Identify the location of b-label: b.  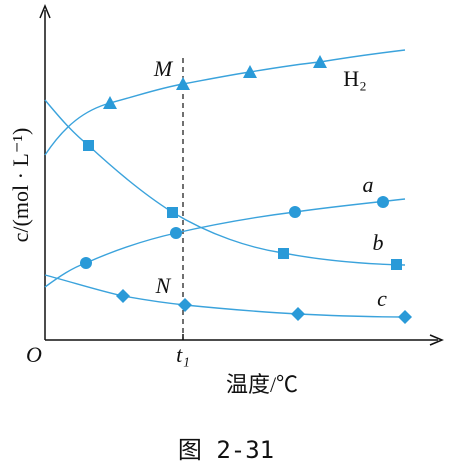
(378, 242).